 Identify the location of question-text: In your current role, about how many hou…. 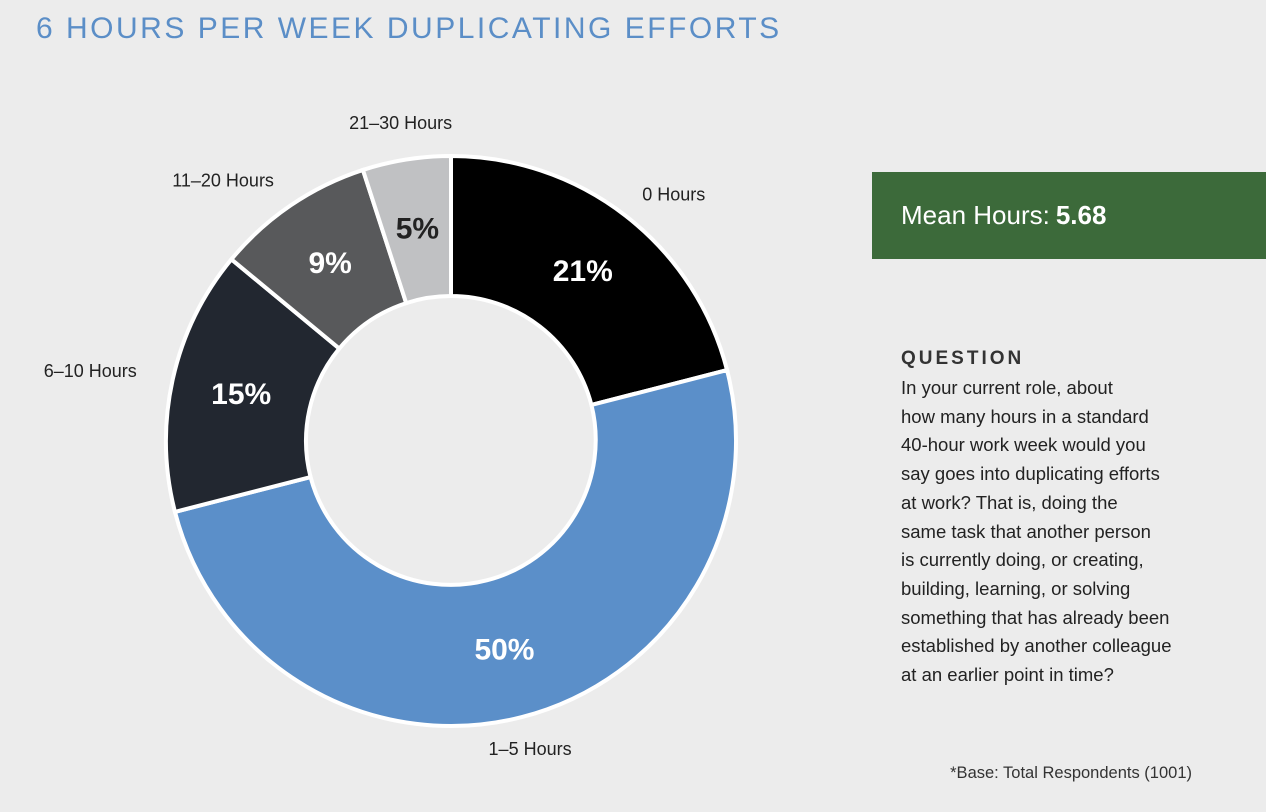
(1061, 532).